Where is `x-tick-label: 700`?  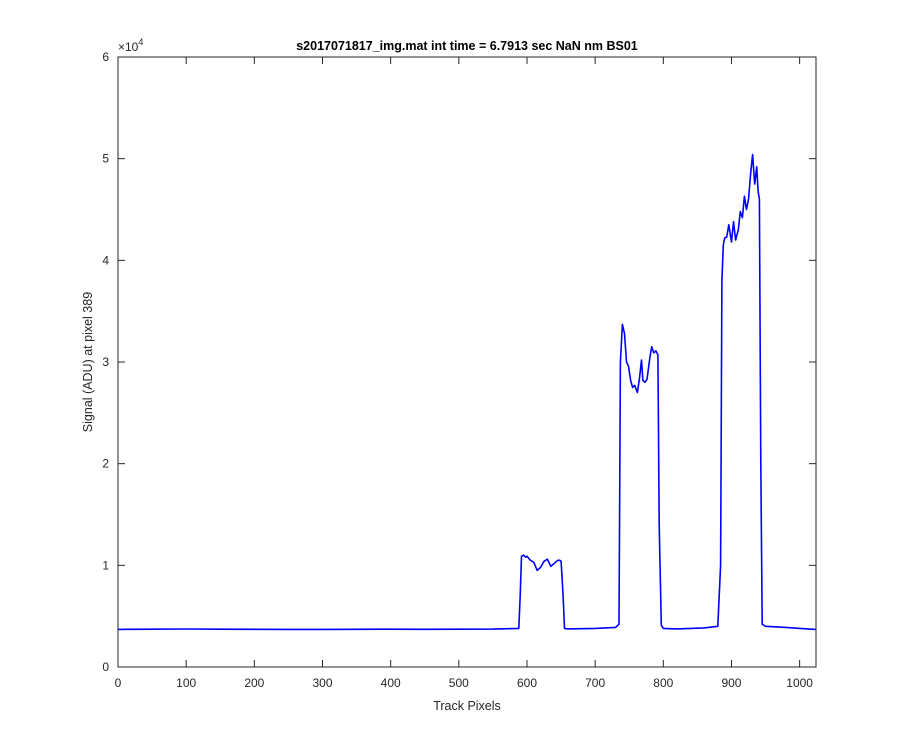
x-tick-label: 700 is located at coordinates (595, 683).